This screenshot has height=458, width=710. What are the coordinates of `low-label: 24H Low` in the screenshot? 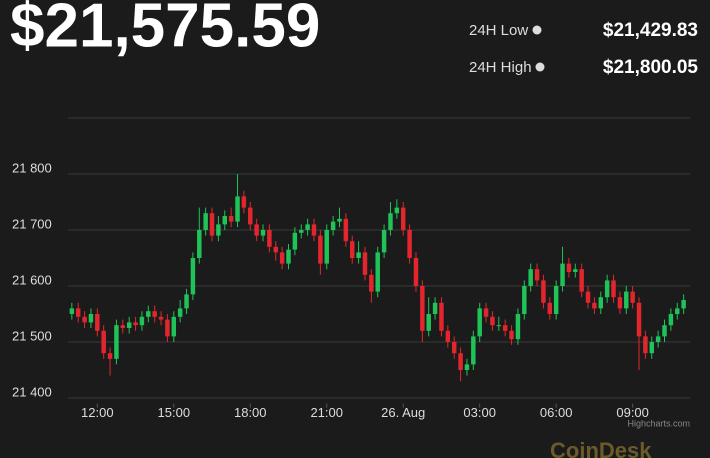 It's located at (498, 30).